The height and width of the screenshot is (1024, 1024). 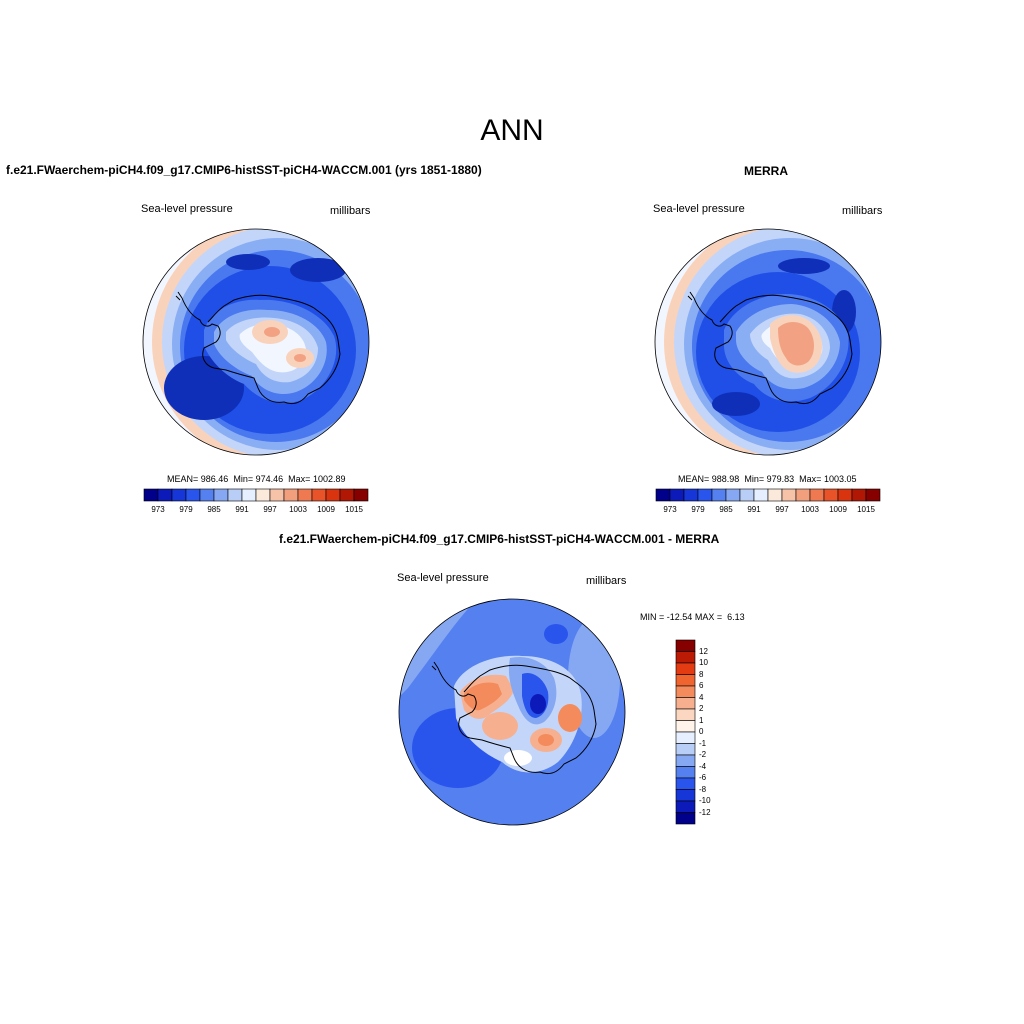 What do you see at coordinates (810, 509) in the screenshot?
I see `obs-colorbar-tick: 1003` at bounding box center [810, 509].